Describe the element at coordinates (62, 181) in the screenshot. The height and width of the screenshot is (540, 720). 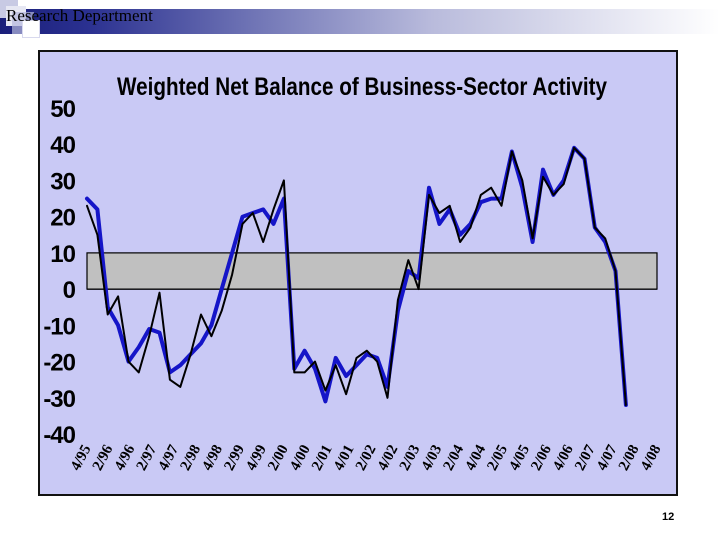
I see `y-tick-label: 30` at that location.